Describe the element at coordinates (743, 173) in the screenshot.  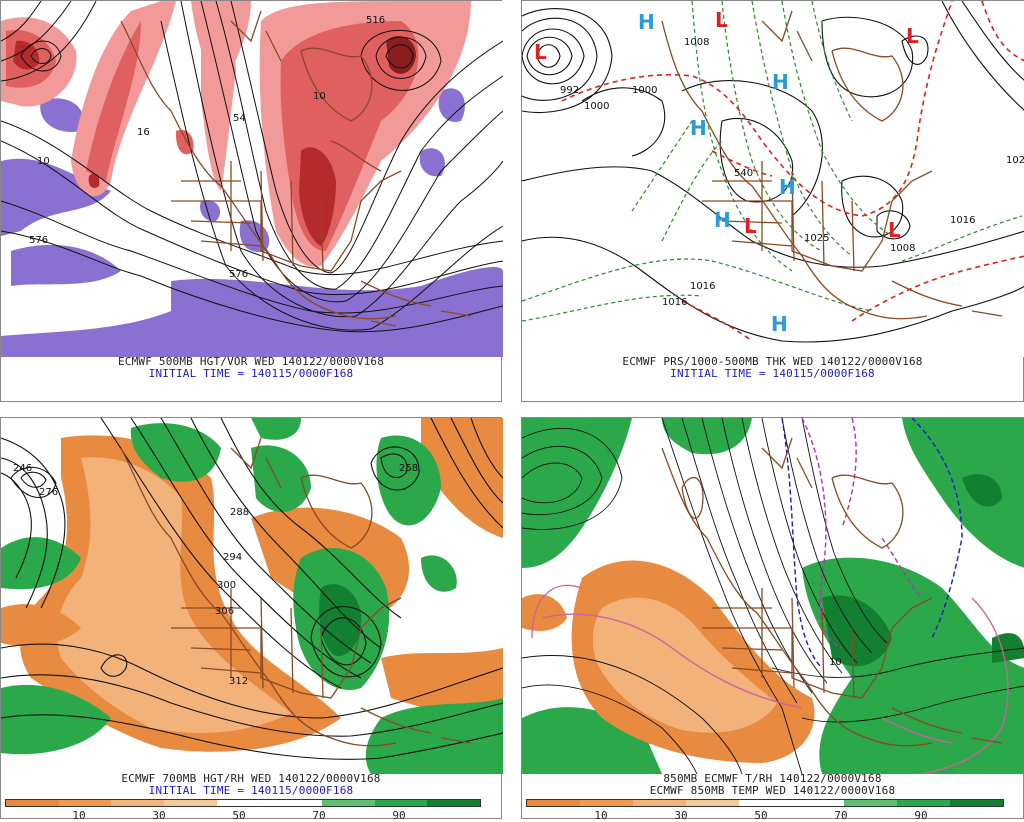
I see `contour-label: 540` at that location.